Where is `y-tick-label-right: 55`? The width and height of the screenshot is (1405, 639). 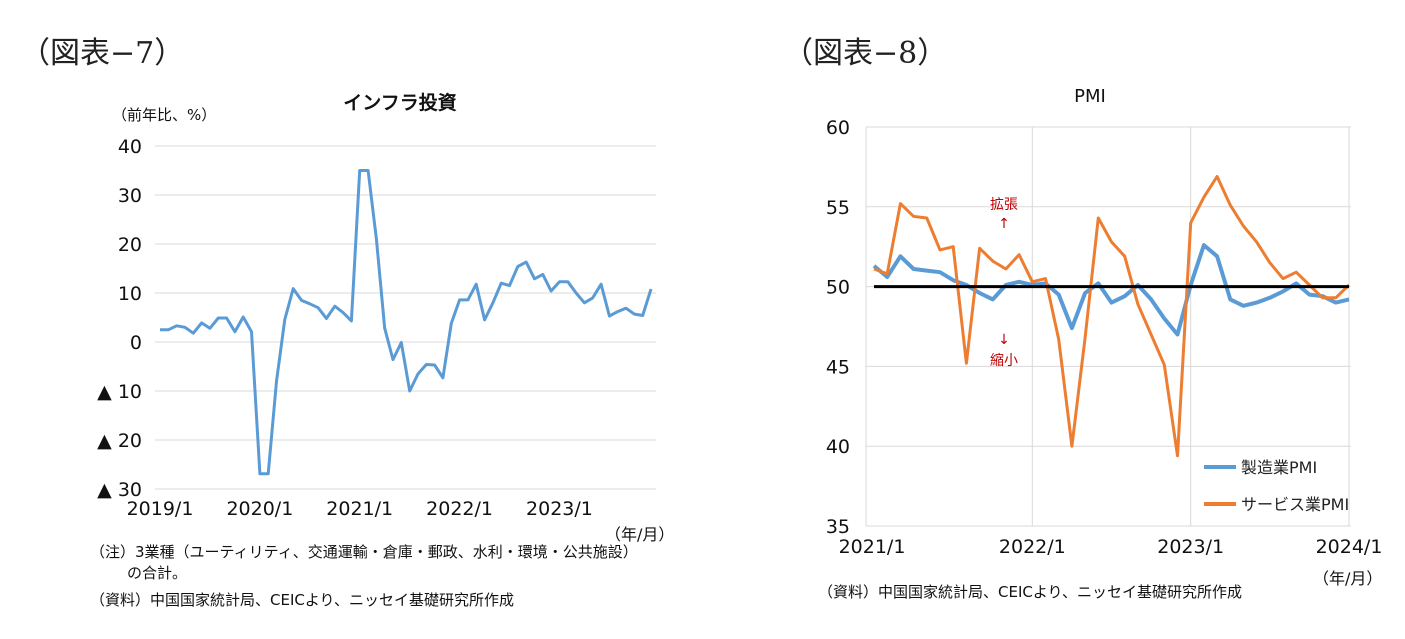 y-tick-label-right: 55 is located at coordinates (838, 208).